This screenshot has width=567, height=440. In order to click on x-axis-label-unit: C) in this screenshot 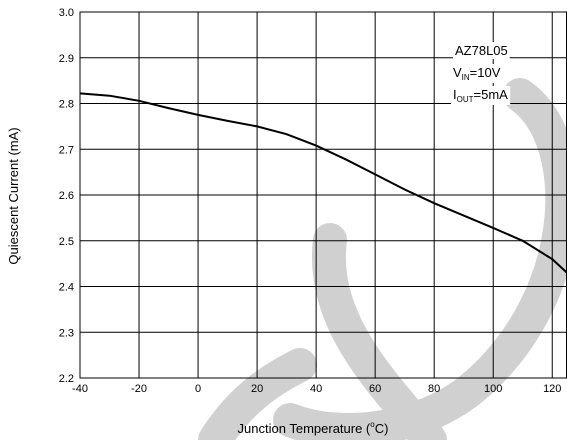, I will do `click(382, 428)`.